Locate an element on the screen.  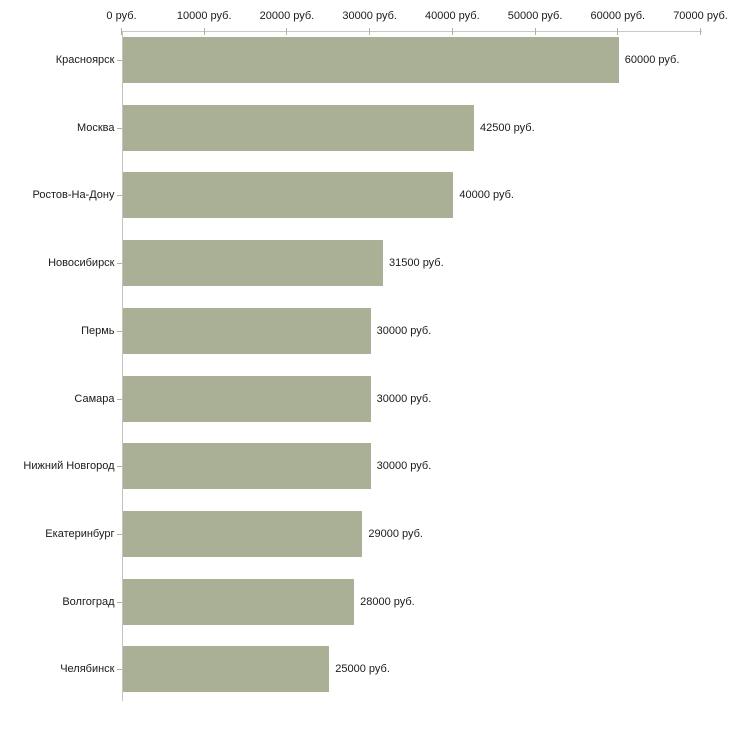
value-label: 31500 руб. is located at coordinates (416, 263).